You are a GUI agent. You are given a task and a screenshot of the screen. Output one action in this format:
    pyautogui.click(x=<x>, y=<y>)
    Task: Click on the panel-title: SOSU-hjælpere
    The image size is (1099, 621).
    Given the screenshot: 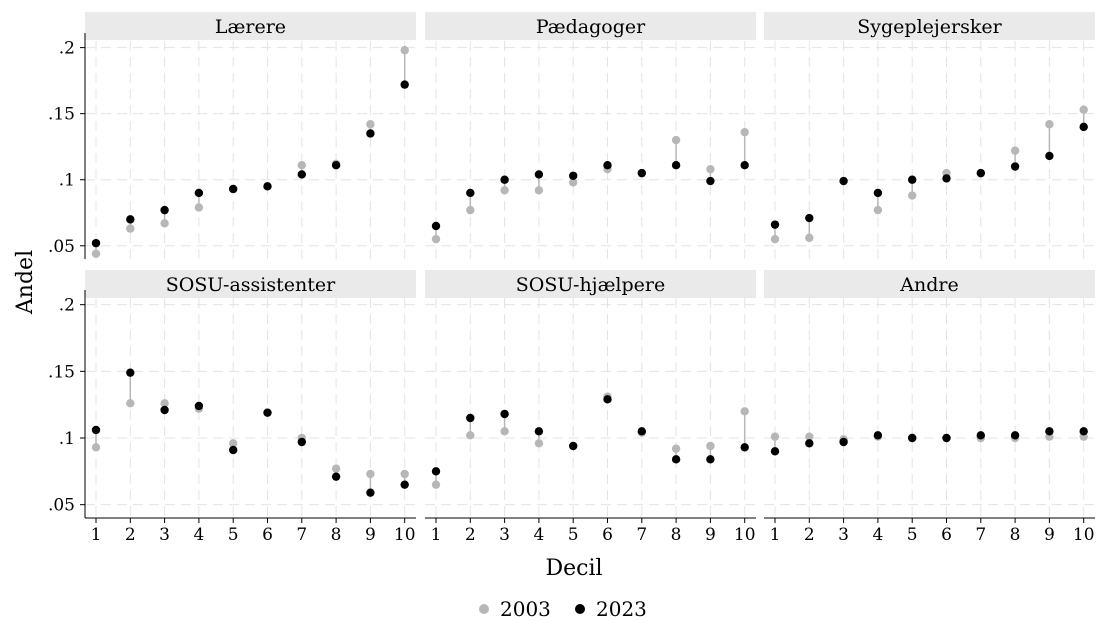 What is the action you would take?
    pyautogui.click(x=591, y=285)
    